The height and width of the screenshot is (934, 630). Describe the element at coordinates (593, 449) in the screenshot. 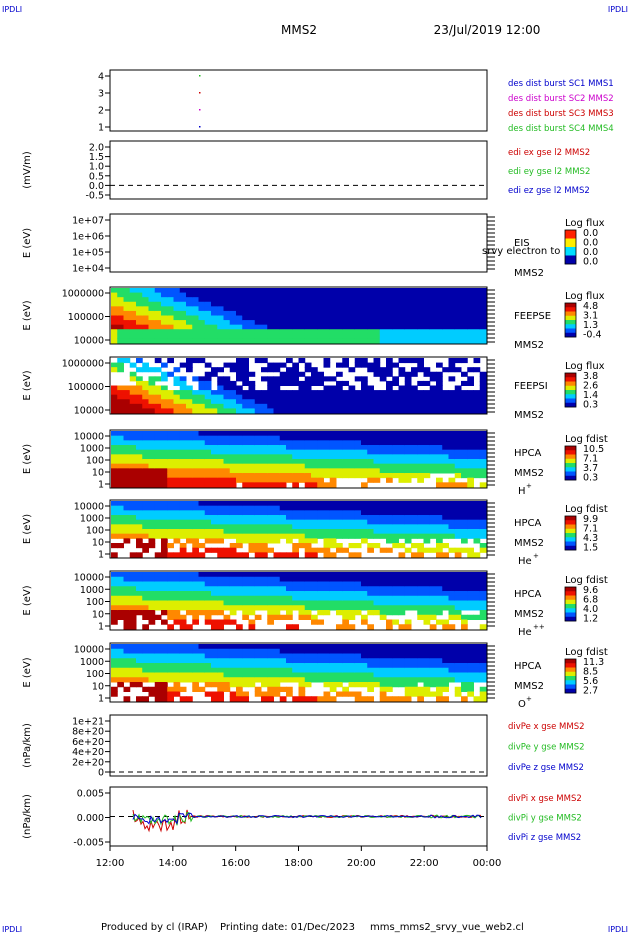

I see `panel6-colorbar-tick: 10.5` at that location.